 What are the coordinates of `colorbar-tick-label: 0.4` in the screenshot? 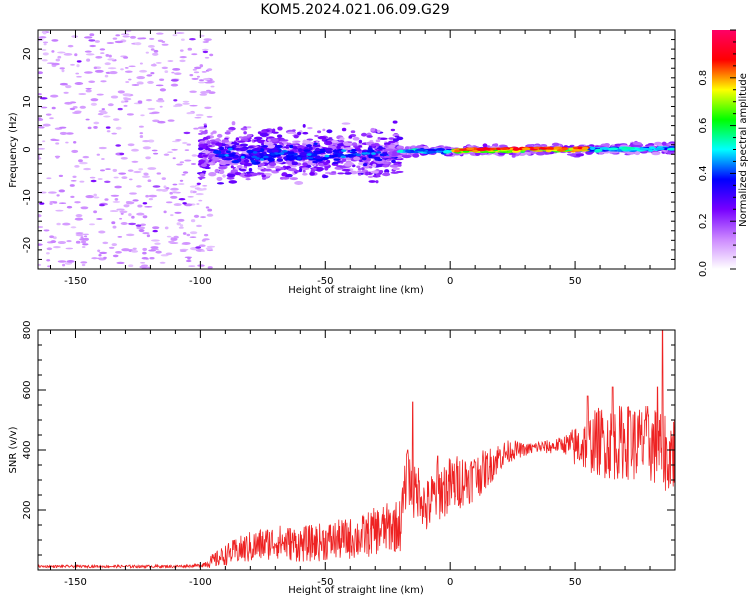 It's located at (703, 173).